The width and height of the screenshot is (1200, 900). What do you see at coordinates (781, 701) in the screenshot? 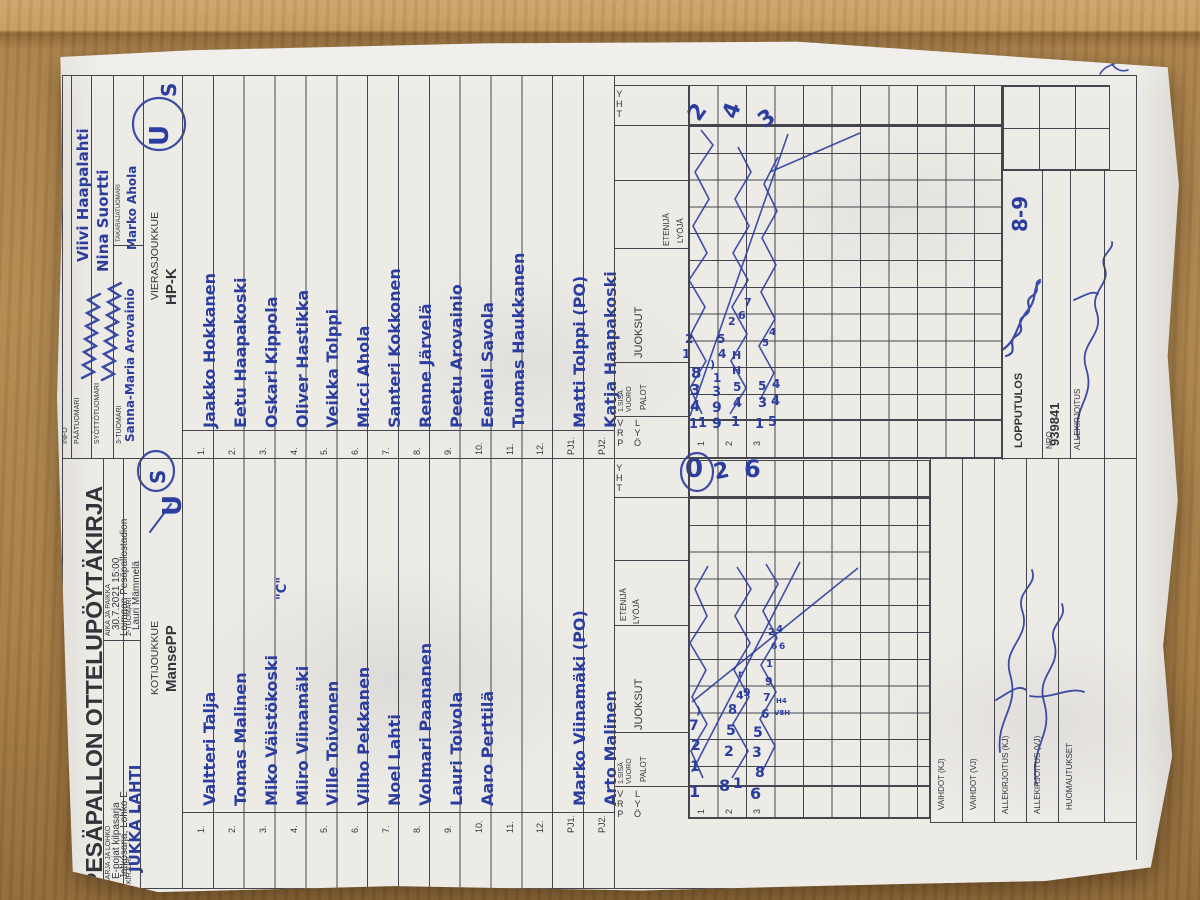
I see `grid-mark-home: H4` at bounding box center [781, 701].